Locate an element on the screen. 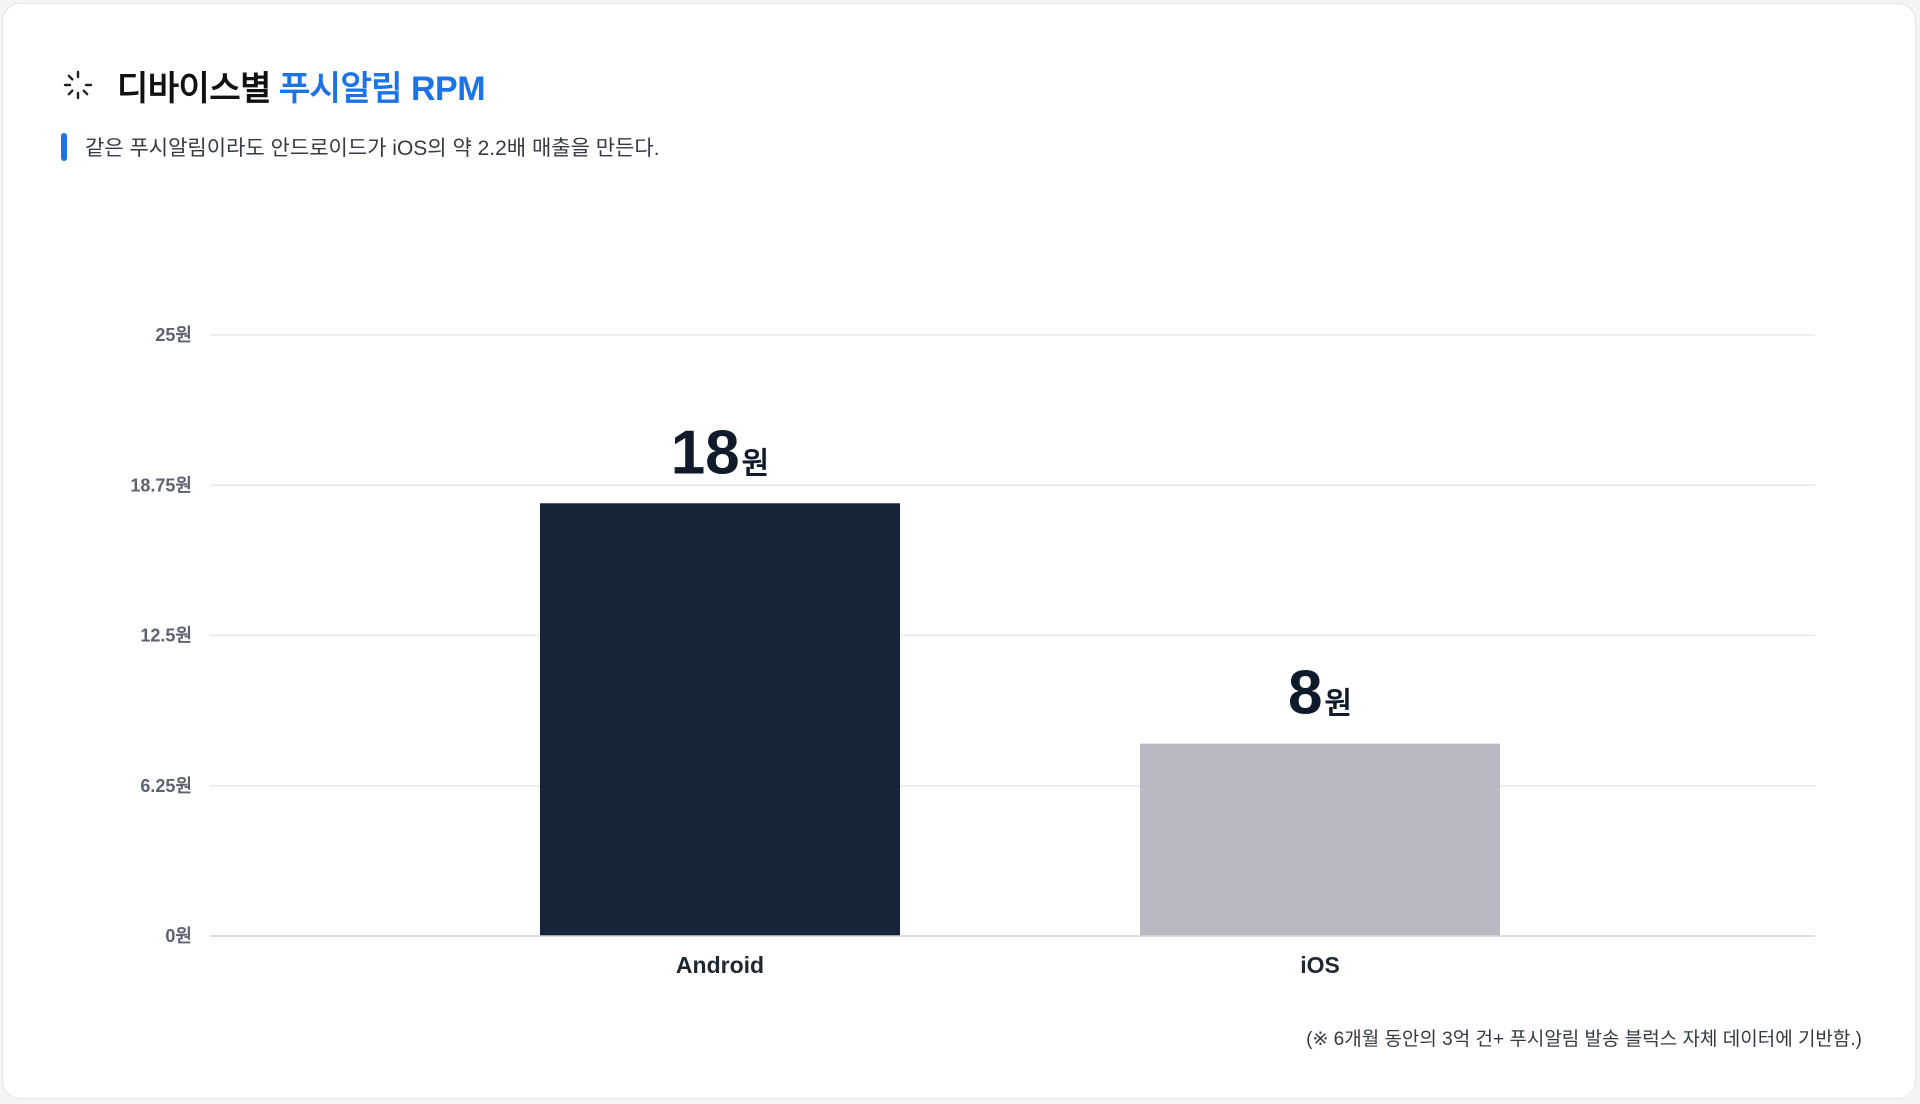  data-label: 8원 is located at coordinates (1320, 693).